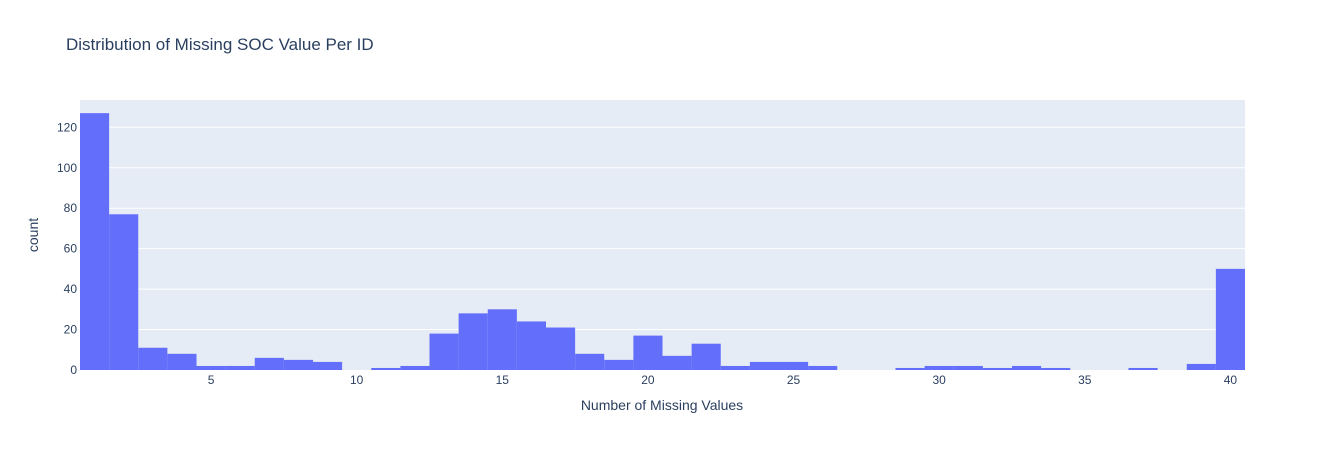 This screenshot has width=1325, height=450. Describe the element at coordinates (940, 380) in the screenshot. I see `x-tick-label: 30` at that location.